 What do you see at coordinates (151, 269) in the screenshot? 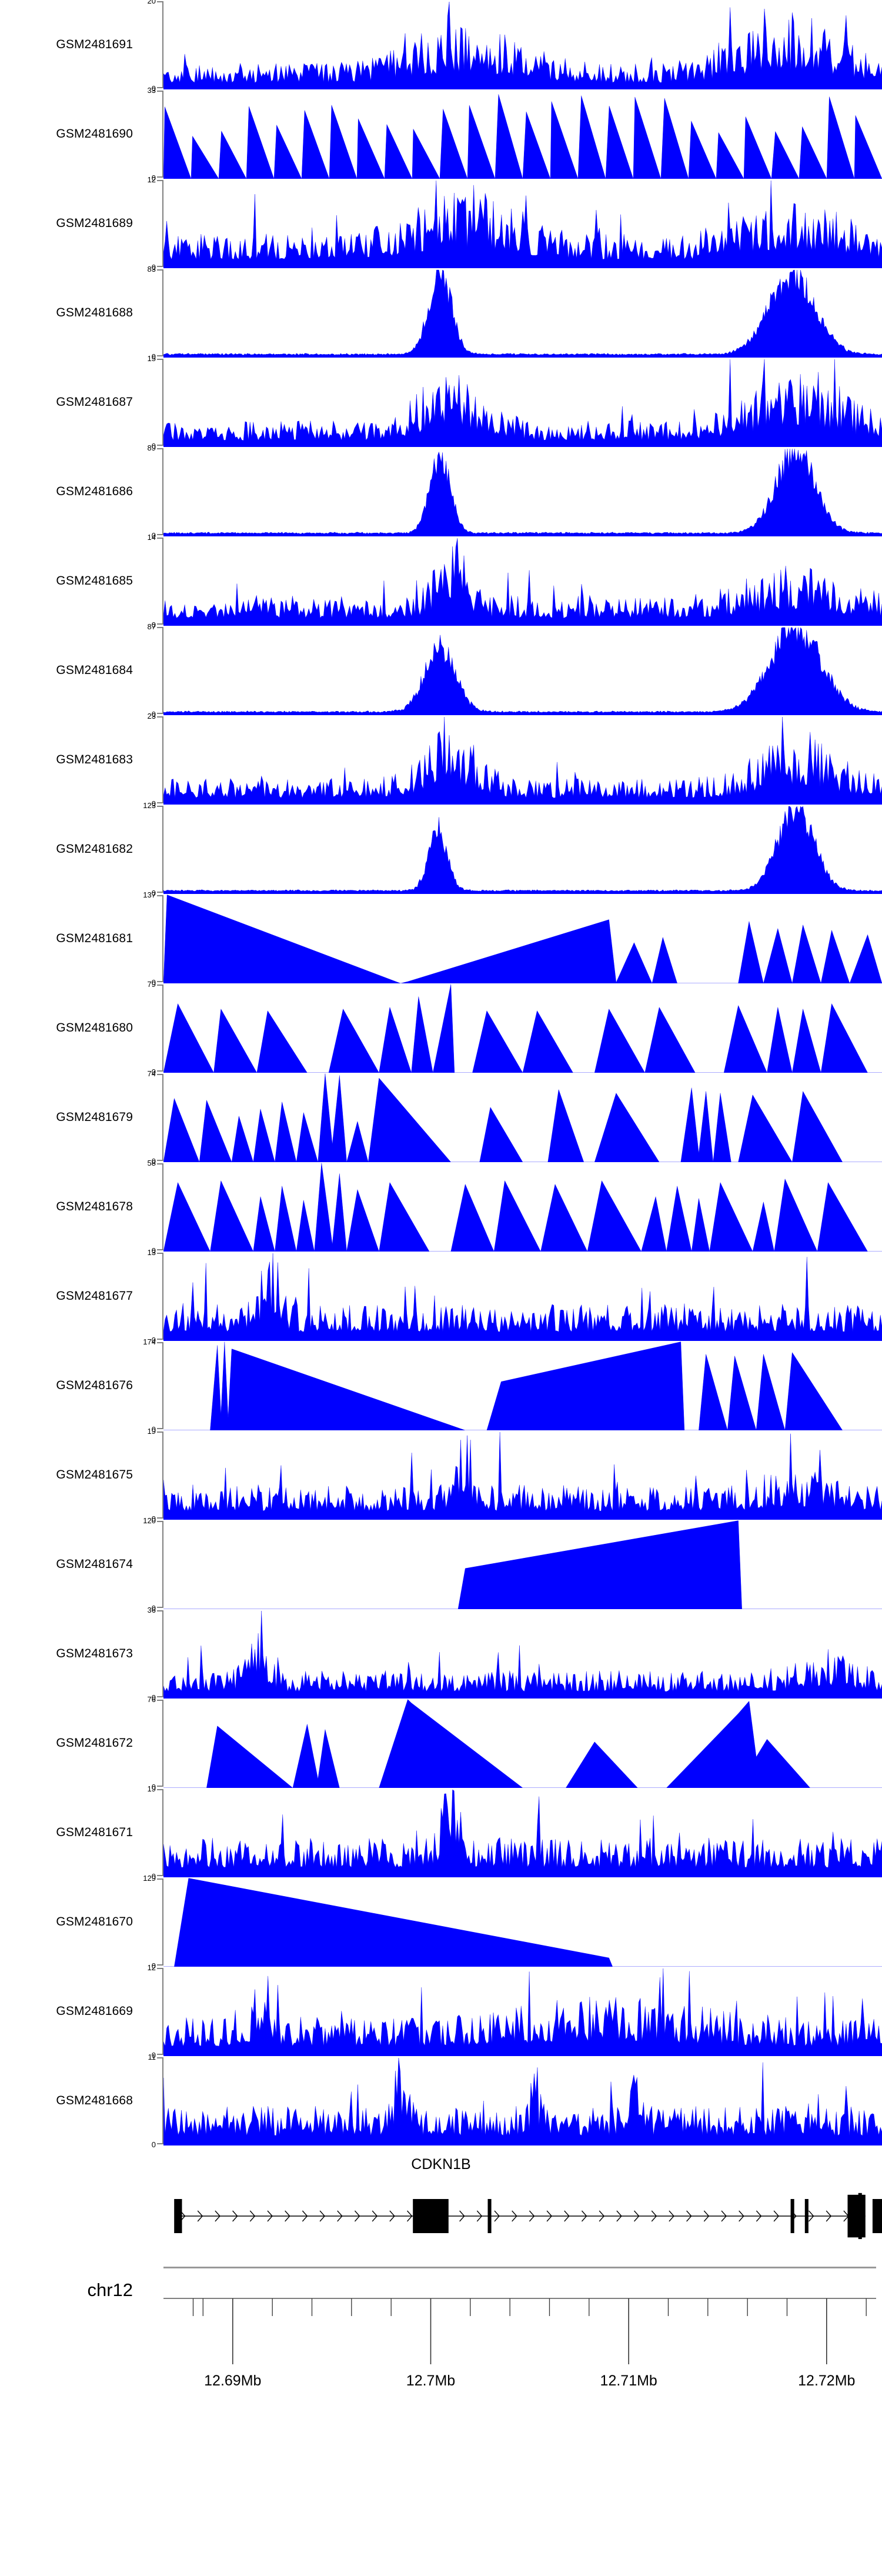
I see `y-axis-max-label: 83` at bounding box center [151, 269].